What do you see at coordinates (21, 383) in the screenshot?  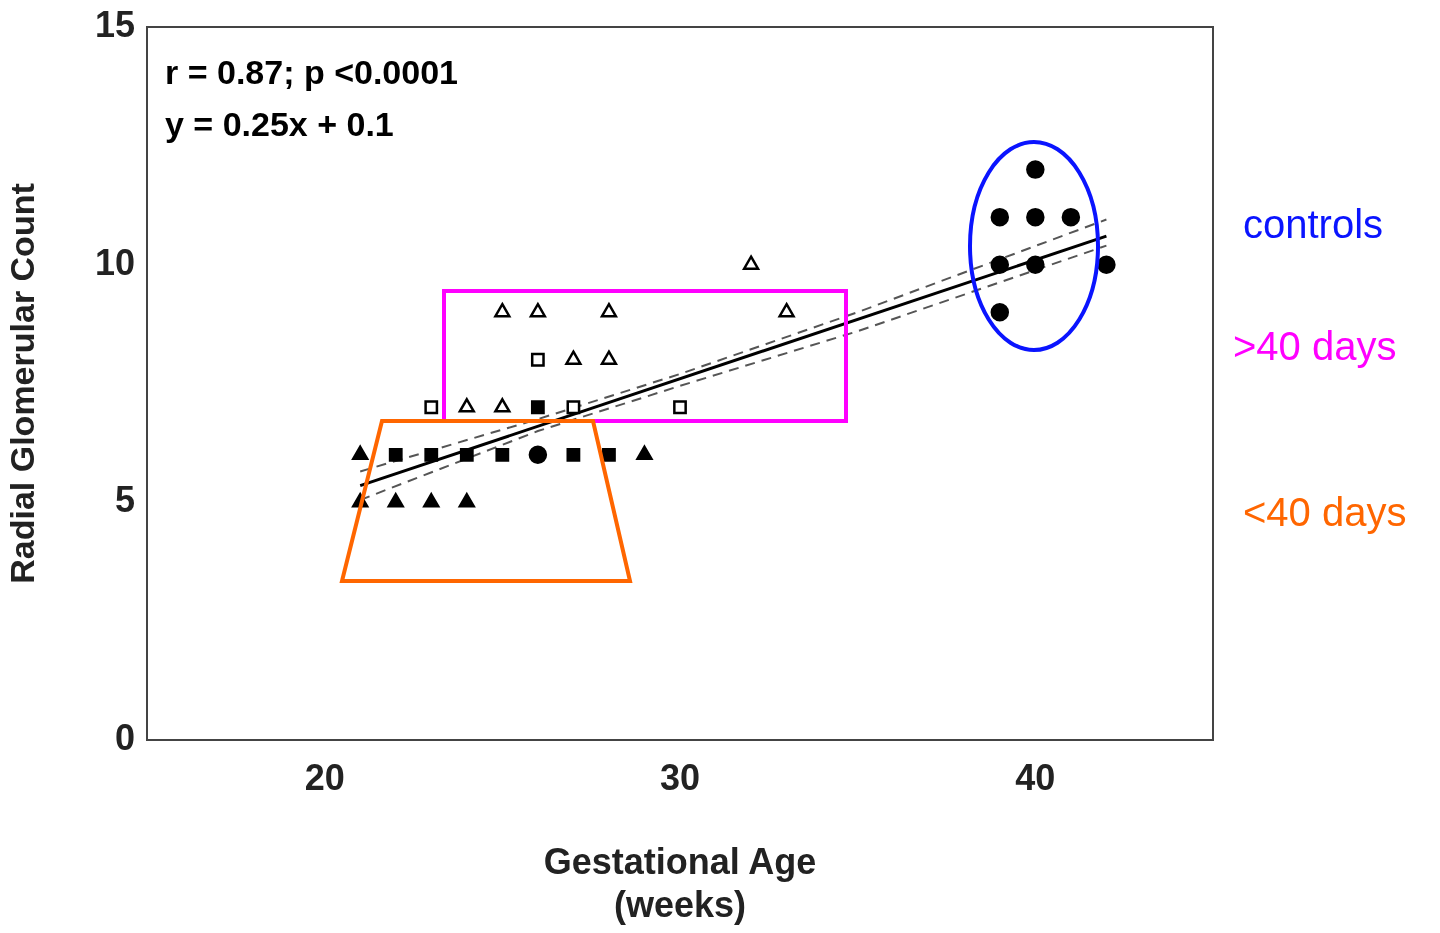 I see `y-axis-title: Radial Glomerular Count` at bounding box center [21, 383].